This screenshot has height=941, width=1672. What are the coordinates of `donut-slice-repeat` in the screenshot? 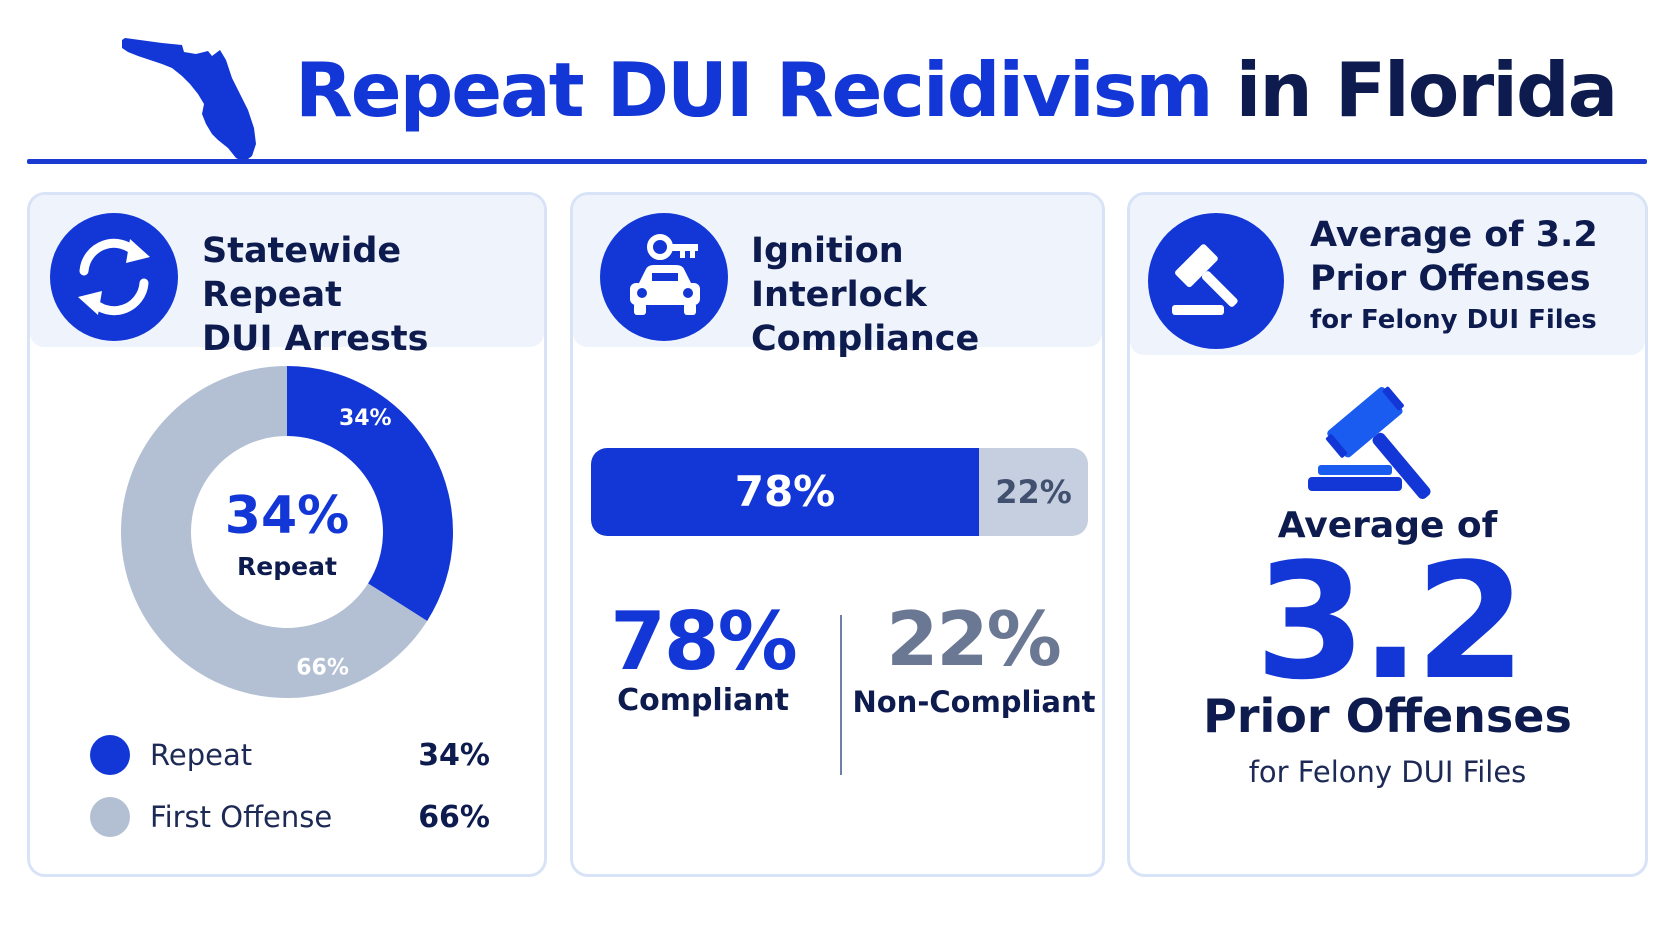 It's located at (370, 493).